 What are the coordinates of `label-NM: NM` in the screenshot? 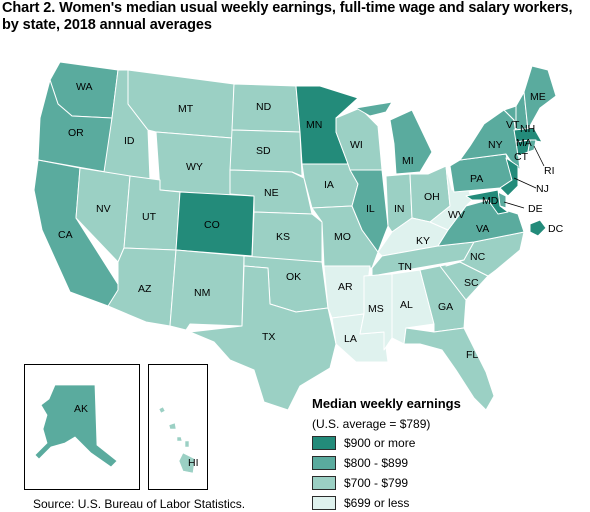 It's located at (202, 293).